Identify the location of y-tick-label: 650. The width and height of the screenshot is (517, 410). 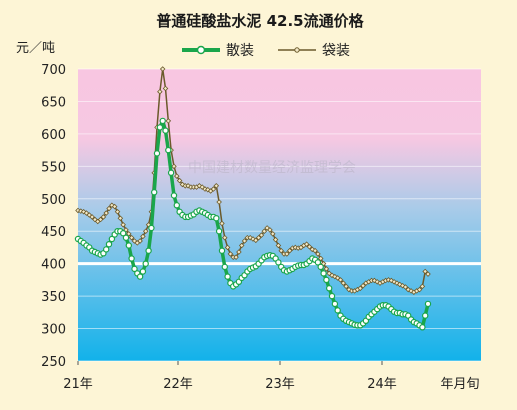
(53, 102).